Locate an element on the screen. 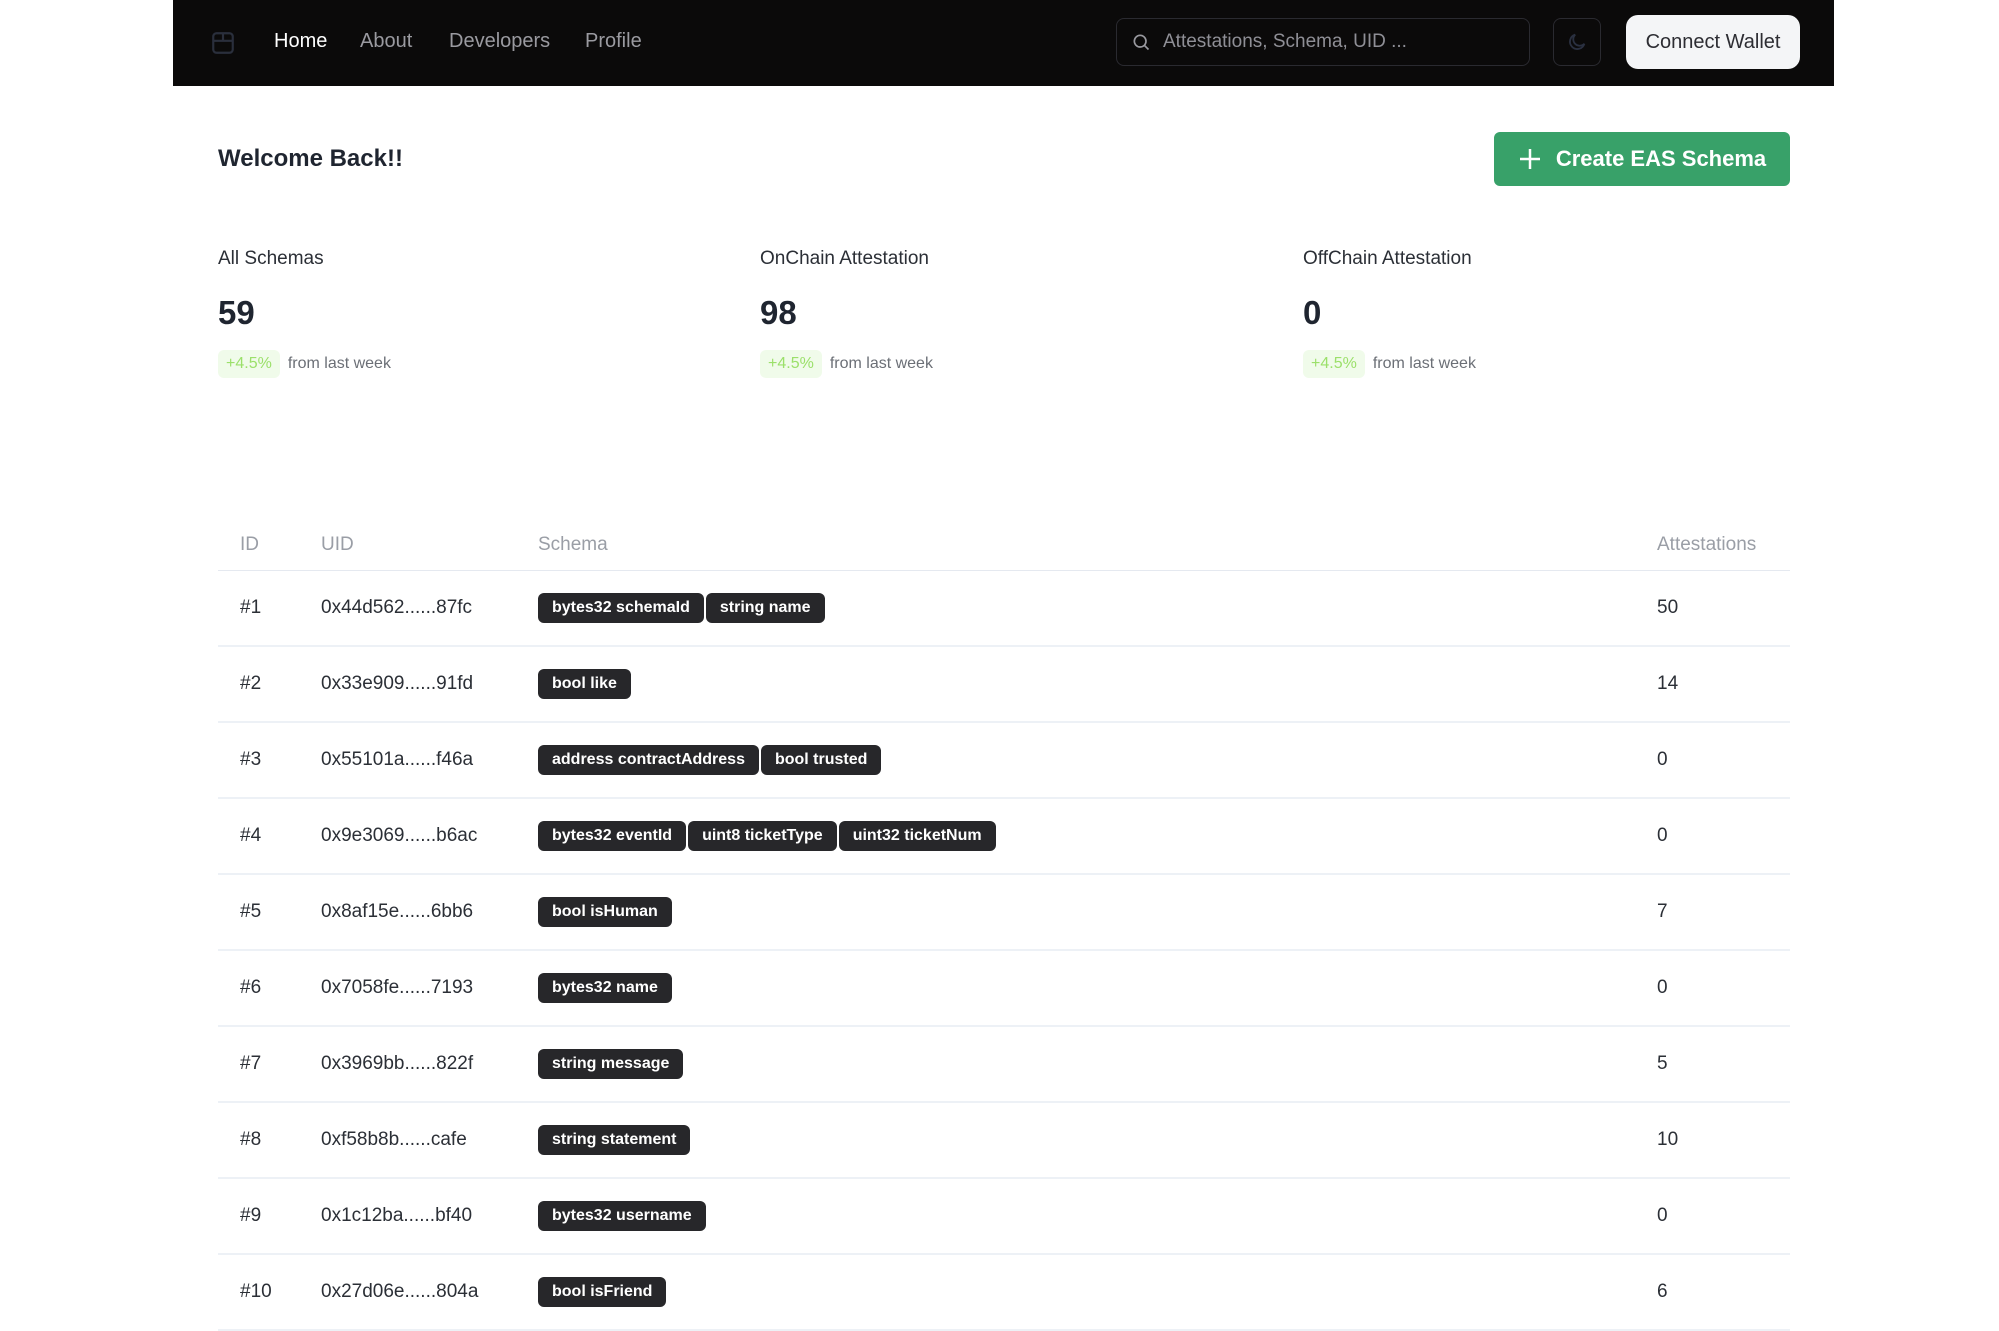 The width and height of the screenshot is (1999, 1331). row-schema: address contractAddress bool trusted is located at coordinates (710, 760).